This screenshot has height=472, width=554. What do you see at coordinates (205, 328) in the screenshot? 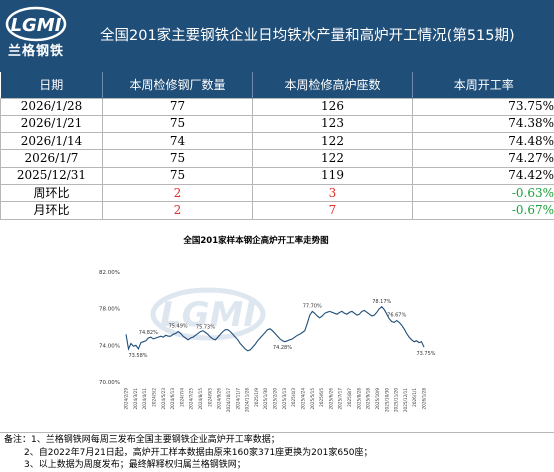
I see `data-label: 75.73%` at bounding box center [205, 328].